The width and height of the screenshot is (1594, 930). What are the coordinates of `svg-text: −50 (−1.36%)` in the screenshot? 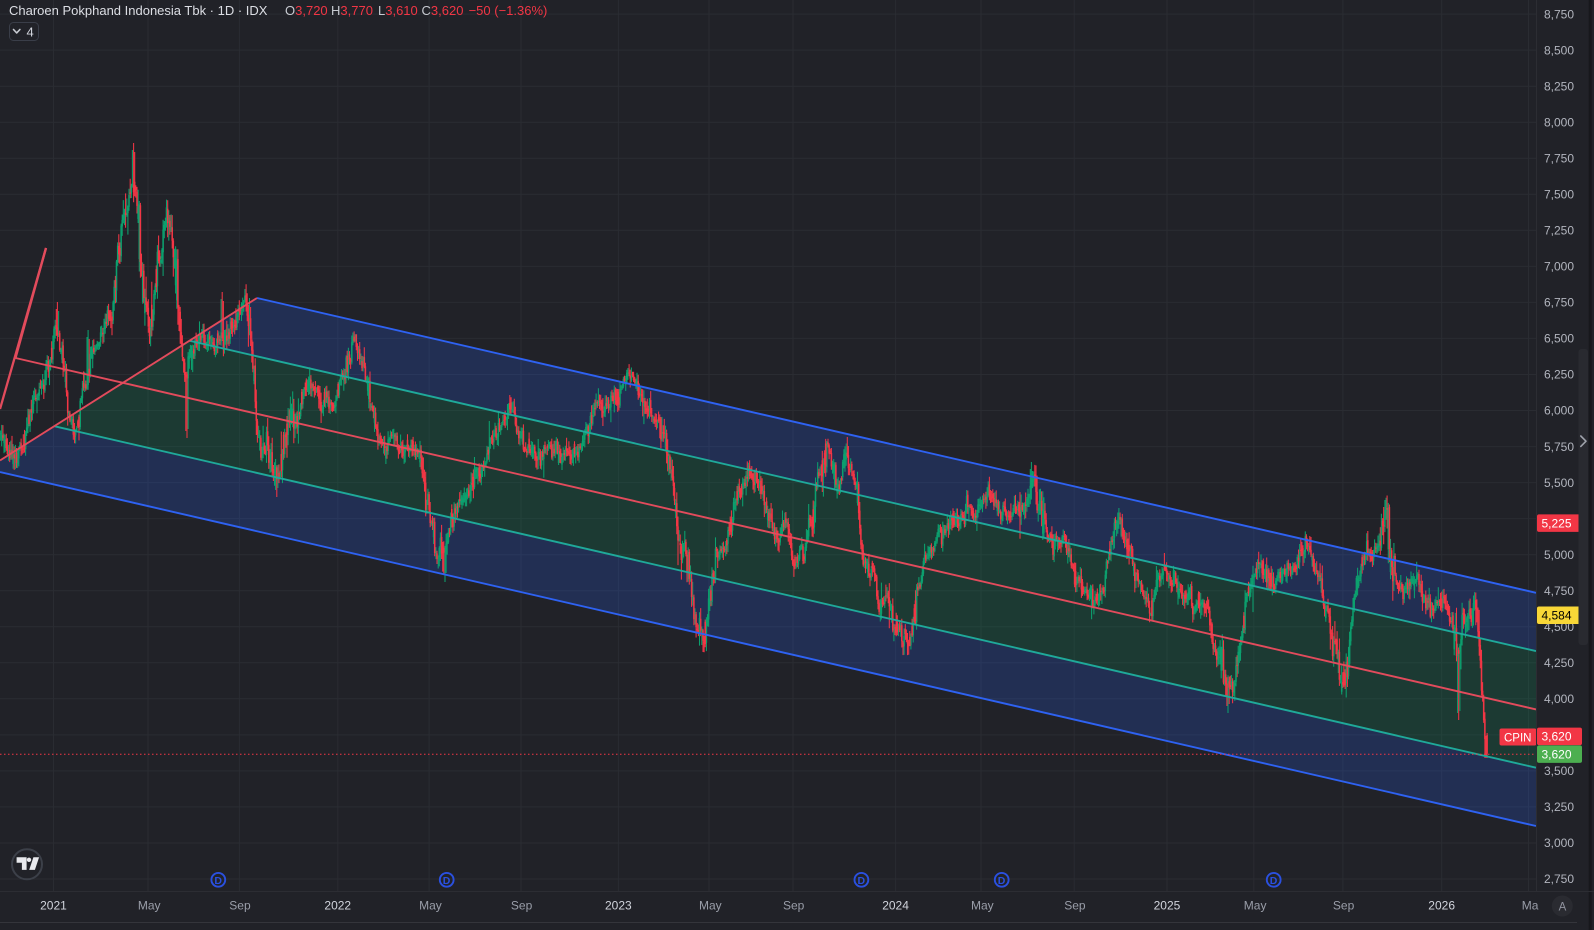 It's located at (508, 10).